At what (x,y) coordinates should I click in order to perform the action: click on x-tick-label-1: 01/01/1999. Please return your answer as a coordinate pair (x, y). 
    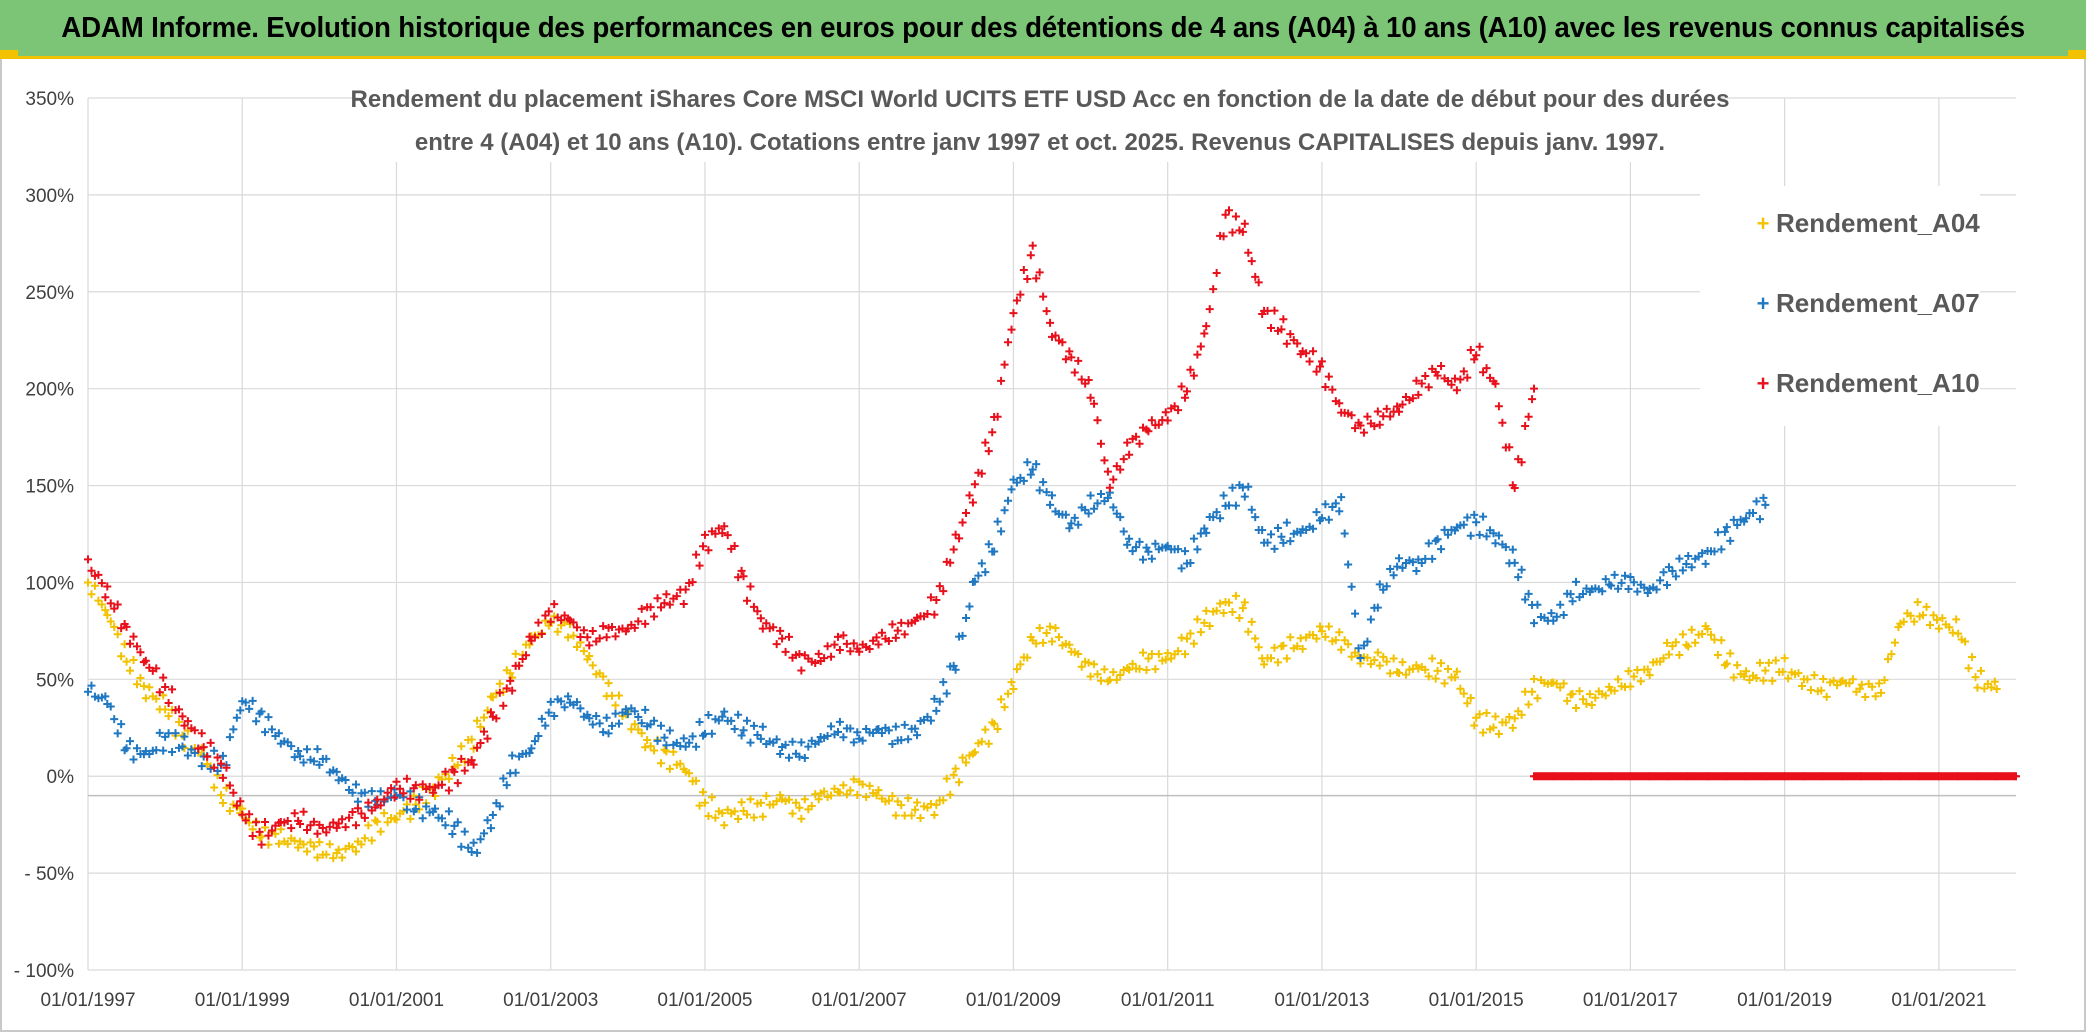
    Looking at the image, I should click on (242, 1000).